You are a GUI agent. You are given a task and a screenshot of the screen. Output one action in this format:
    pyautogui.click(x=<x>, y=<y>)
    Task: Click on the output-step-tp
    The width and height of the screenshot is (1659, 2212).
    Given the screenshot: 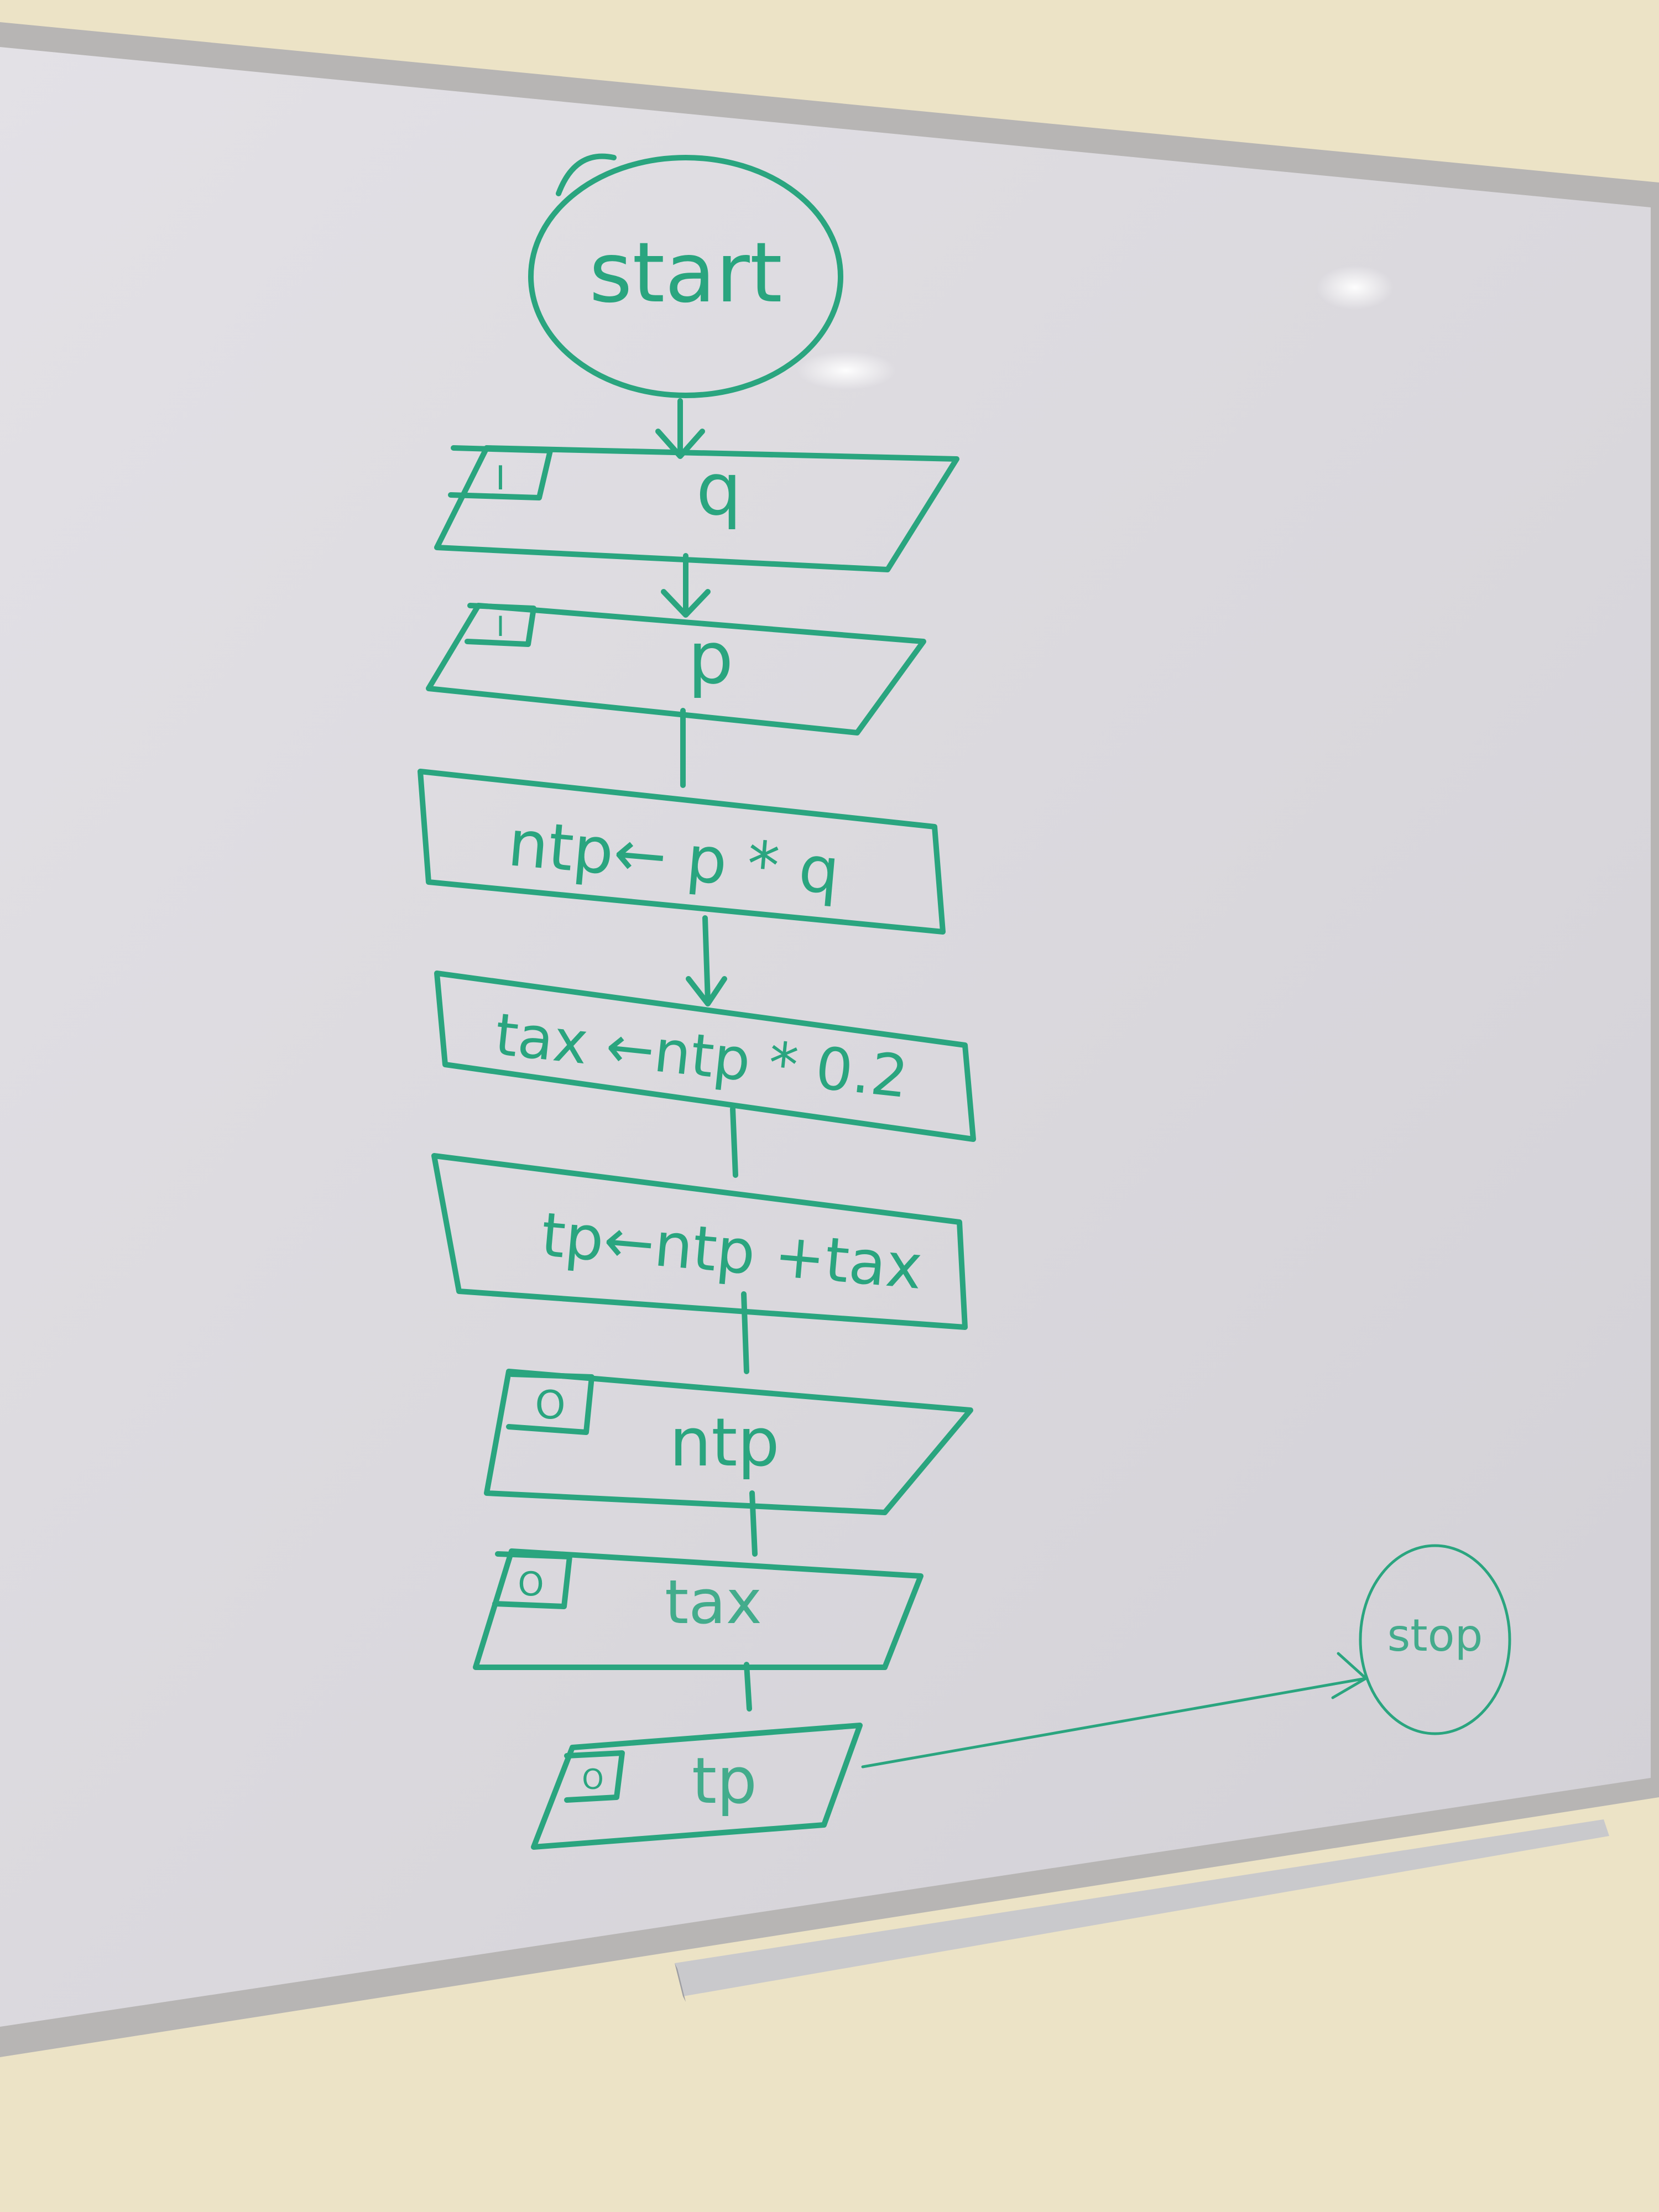 What is the action you would take?
    pyautogui.click(x=697, y=1786)
    